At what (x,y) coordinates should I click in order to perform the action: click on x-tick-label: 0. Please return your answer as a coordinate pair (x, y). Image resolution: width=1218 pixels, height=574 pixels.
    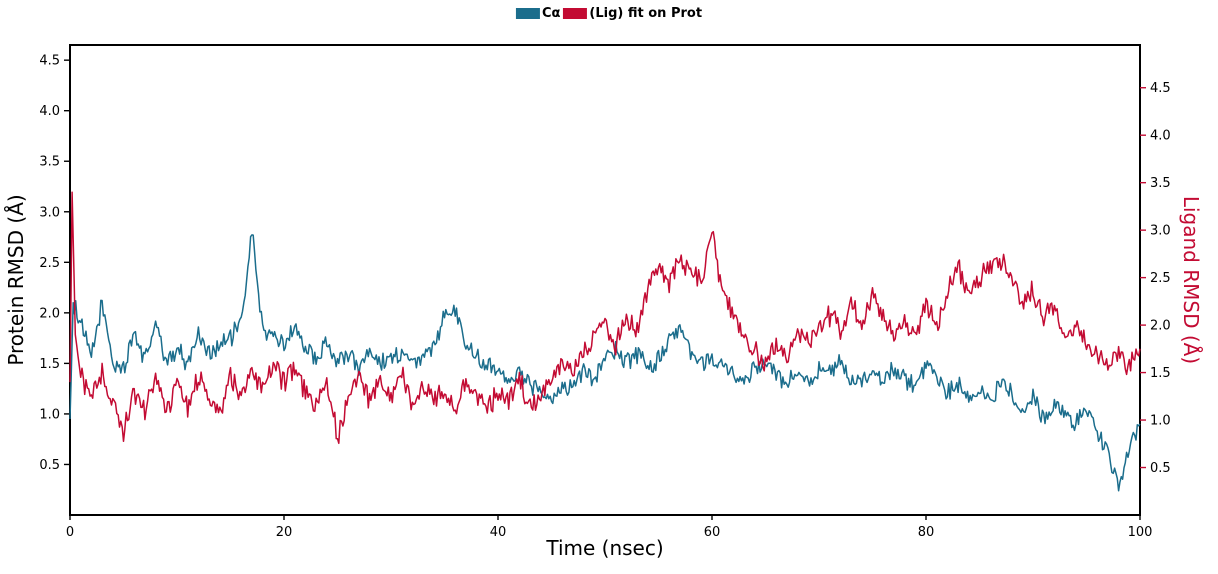
    Looking at the image, I should click on (70, 532).